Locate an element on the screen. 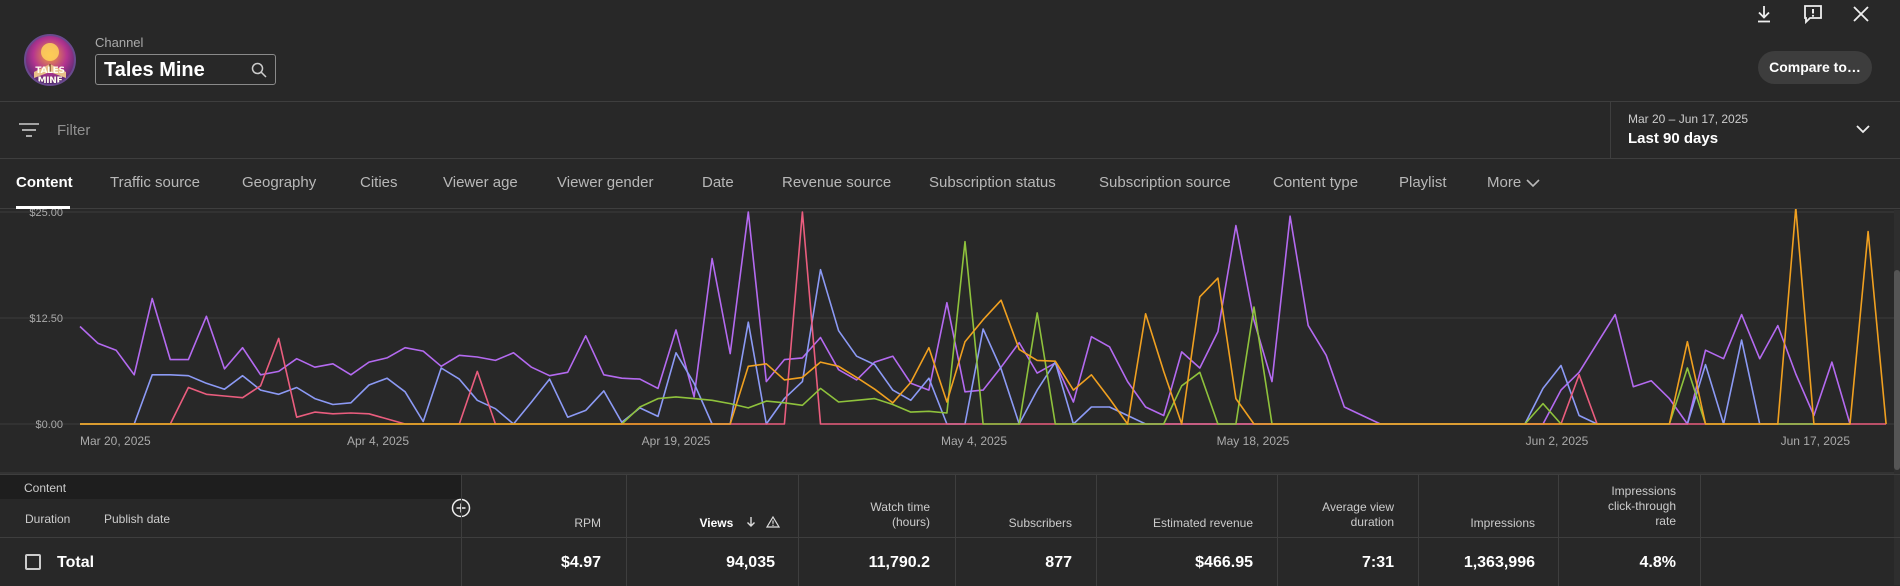 This screenshot has width=1900, height=586. tab-playlist: Playlist is located at coordinates (1423, 182).